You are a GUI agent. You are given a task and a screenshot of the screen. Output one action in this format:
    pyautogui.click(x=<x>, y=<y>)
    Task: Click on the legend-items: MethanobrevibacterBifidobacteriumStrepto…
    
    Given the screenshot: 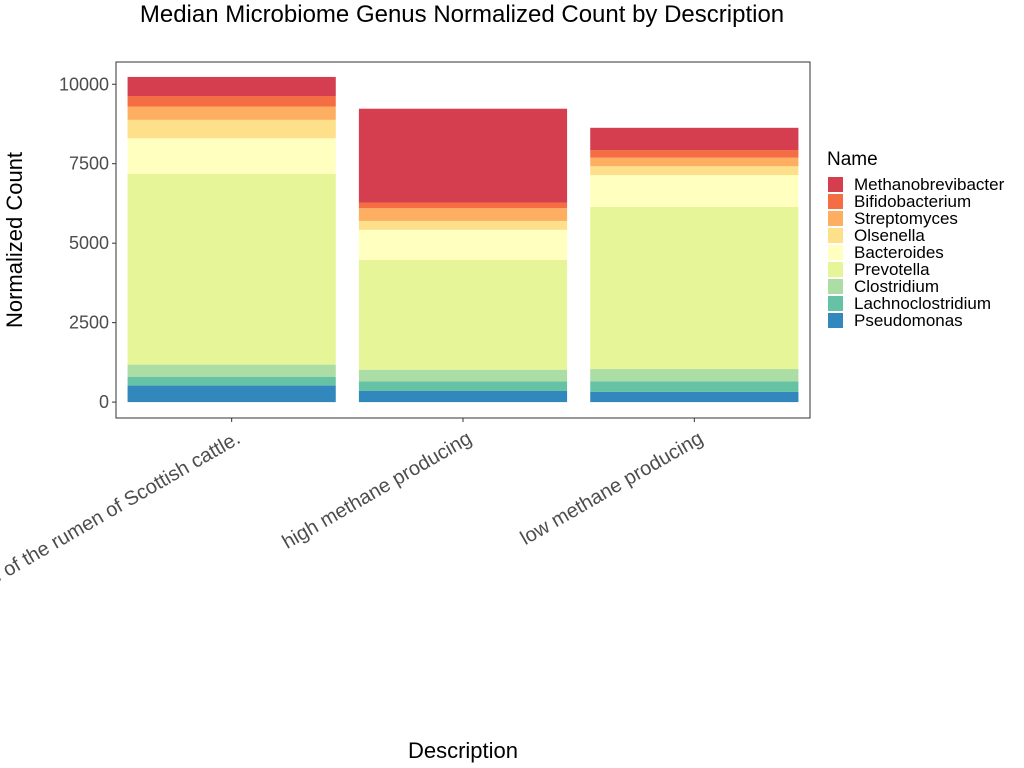 What is the action you would take?
    pyautogui.click(x=916, y=252)
    